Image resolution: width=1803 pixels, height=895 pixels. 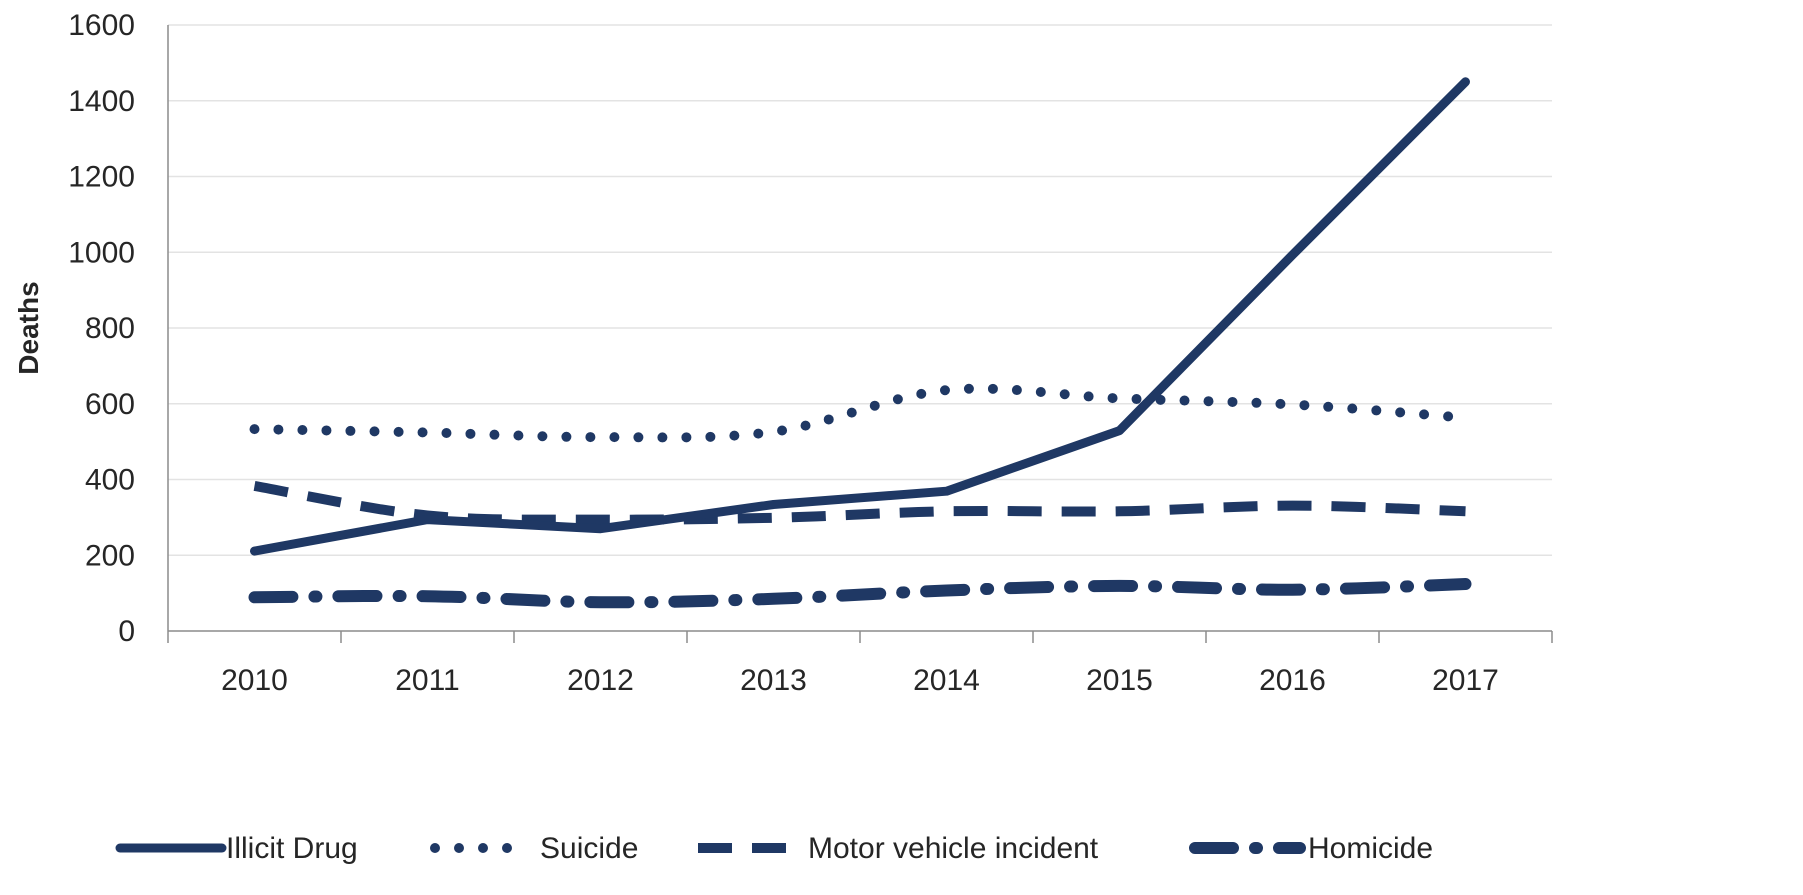 I want to click on y-tick-label: 1600, so click(x=101, y=25).